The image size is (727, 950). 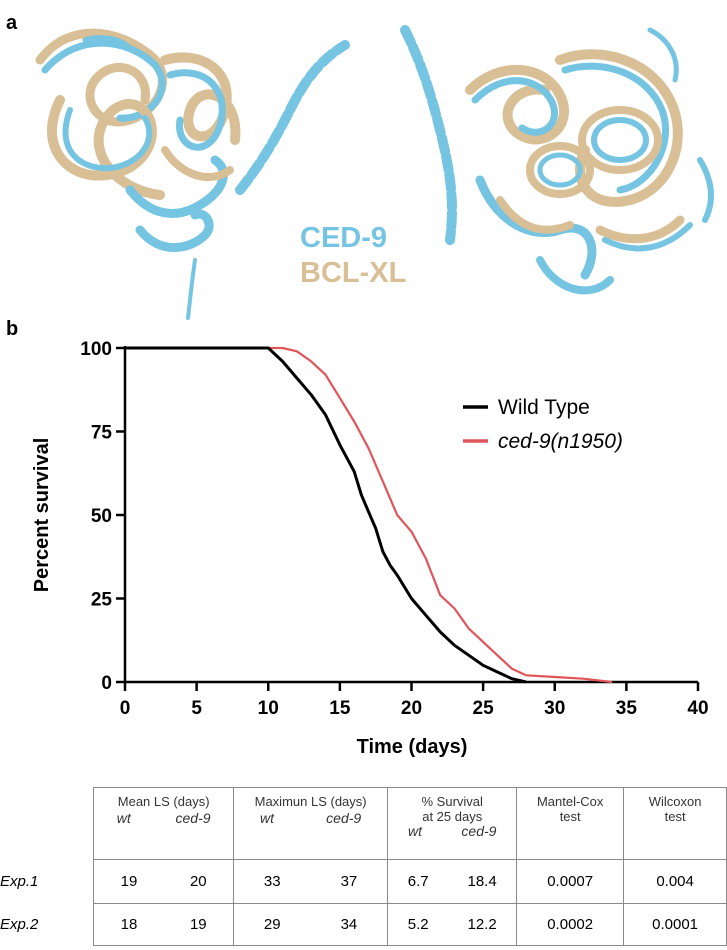 What do you see at coordinates (349, 924) in the screenshot?
I see `cell-max-ced9: 34` at bounding box center [349, 924].